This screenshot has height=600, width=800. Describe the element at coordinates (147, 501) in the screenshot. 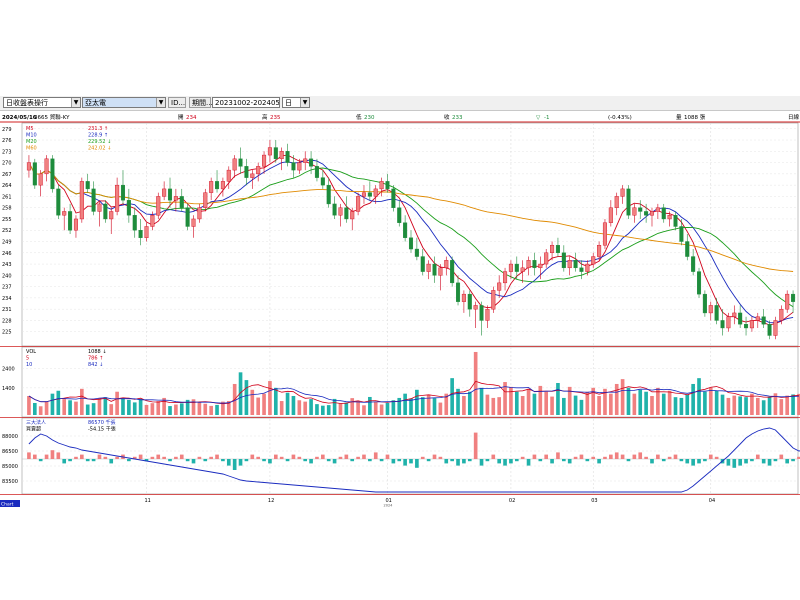

I see `month-label: 11` at that location.